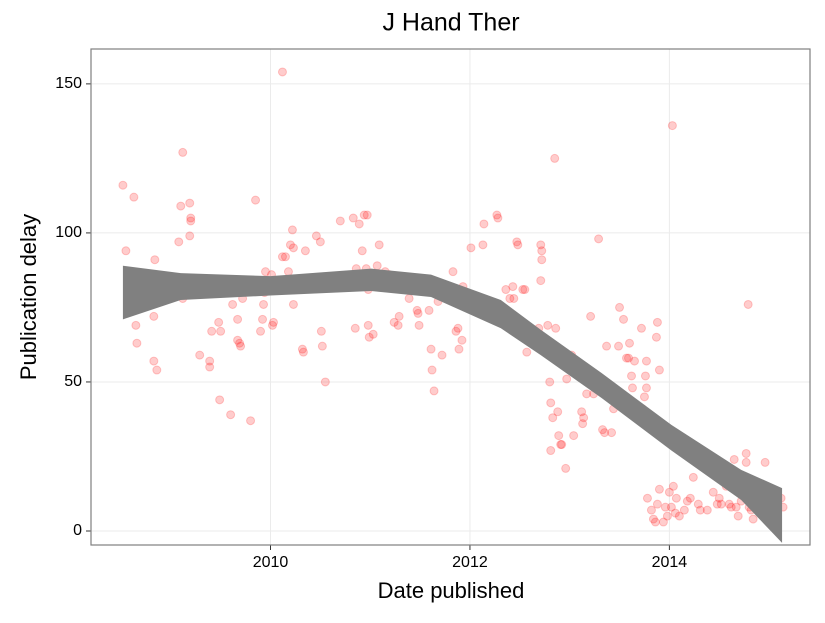 Image resolution: width=825 pixels, height=623 pixels. I want to click on chart-title: J Hand Ther, so click(450, 23).